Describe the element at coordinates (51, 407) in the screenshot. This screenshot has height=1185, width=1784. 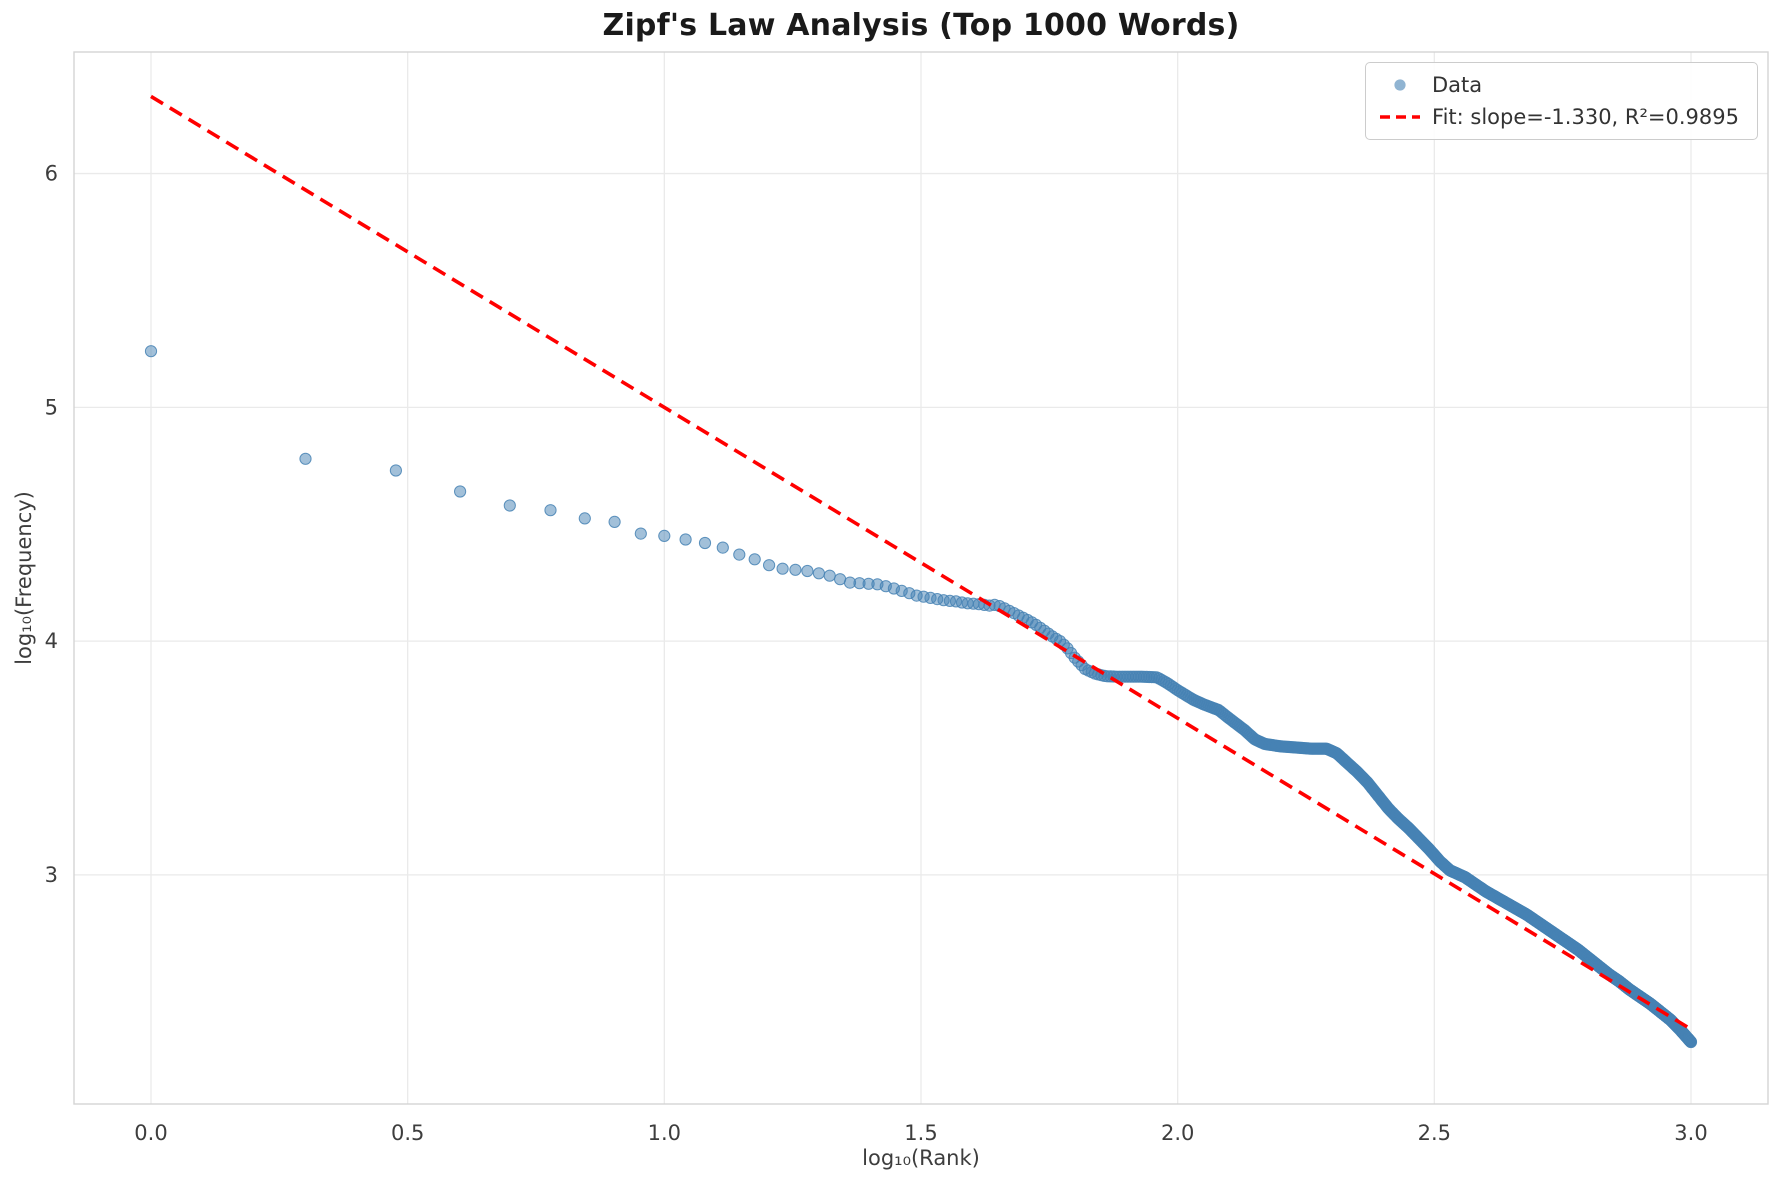
I see `svg-text: 5` at that location.